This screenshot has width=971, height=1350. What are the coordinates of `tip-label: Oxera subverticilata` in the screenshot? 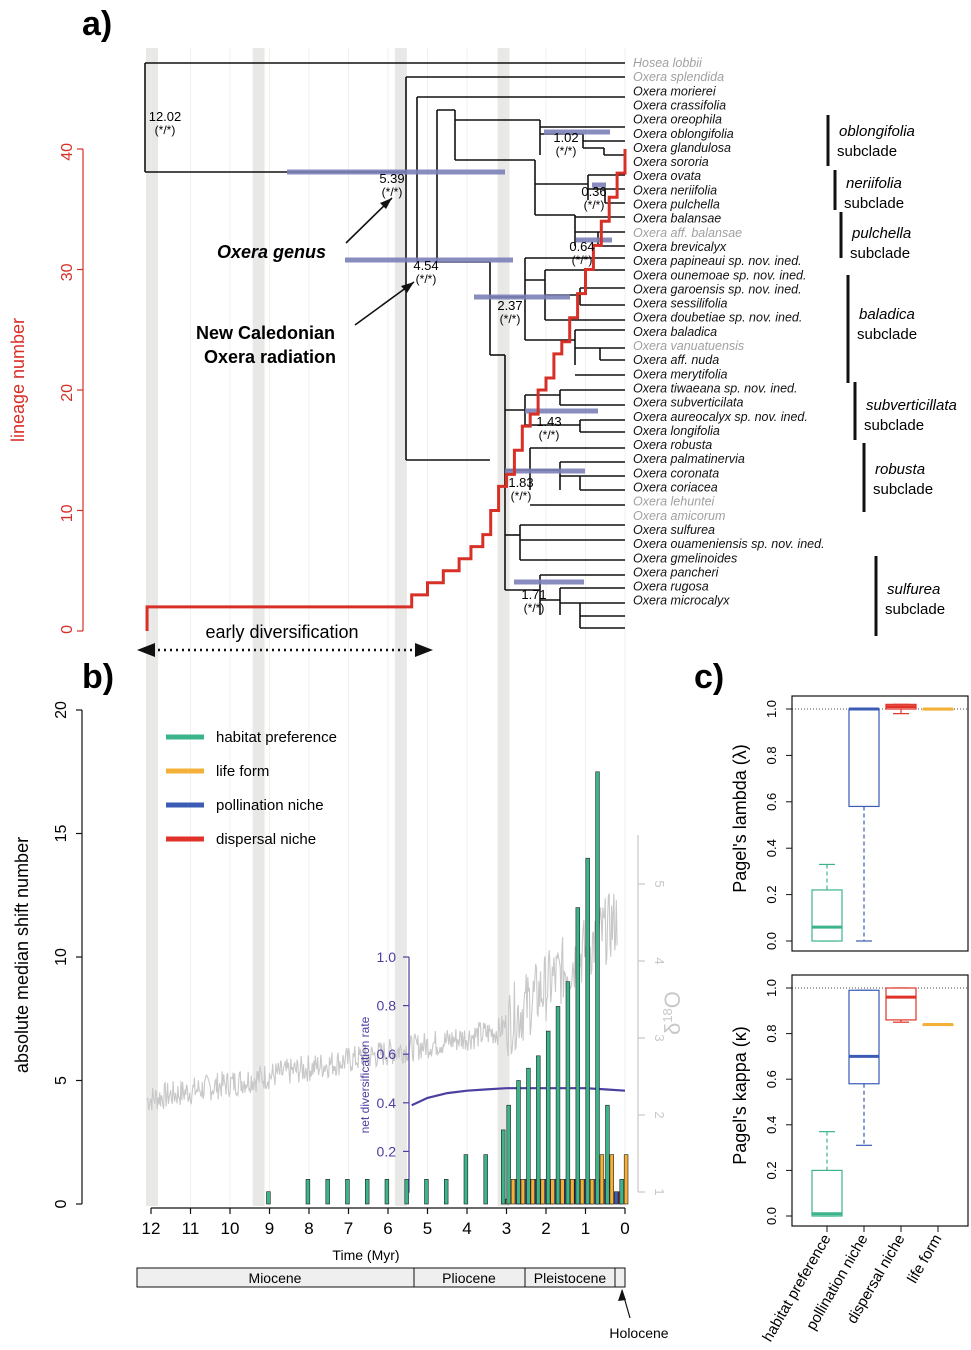 It's located at (688, 403).